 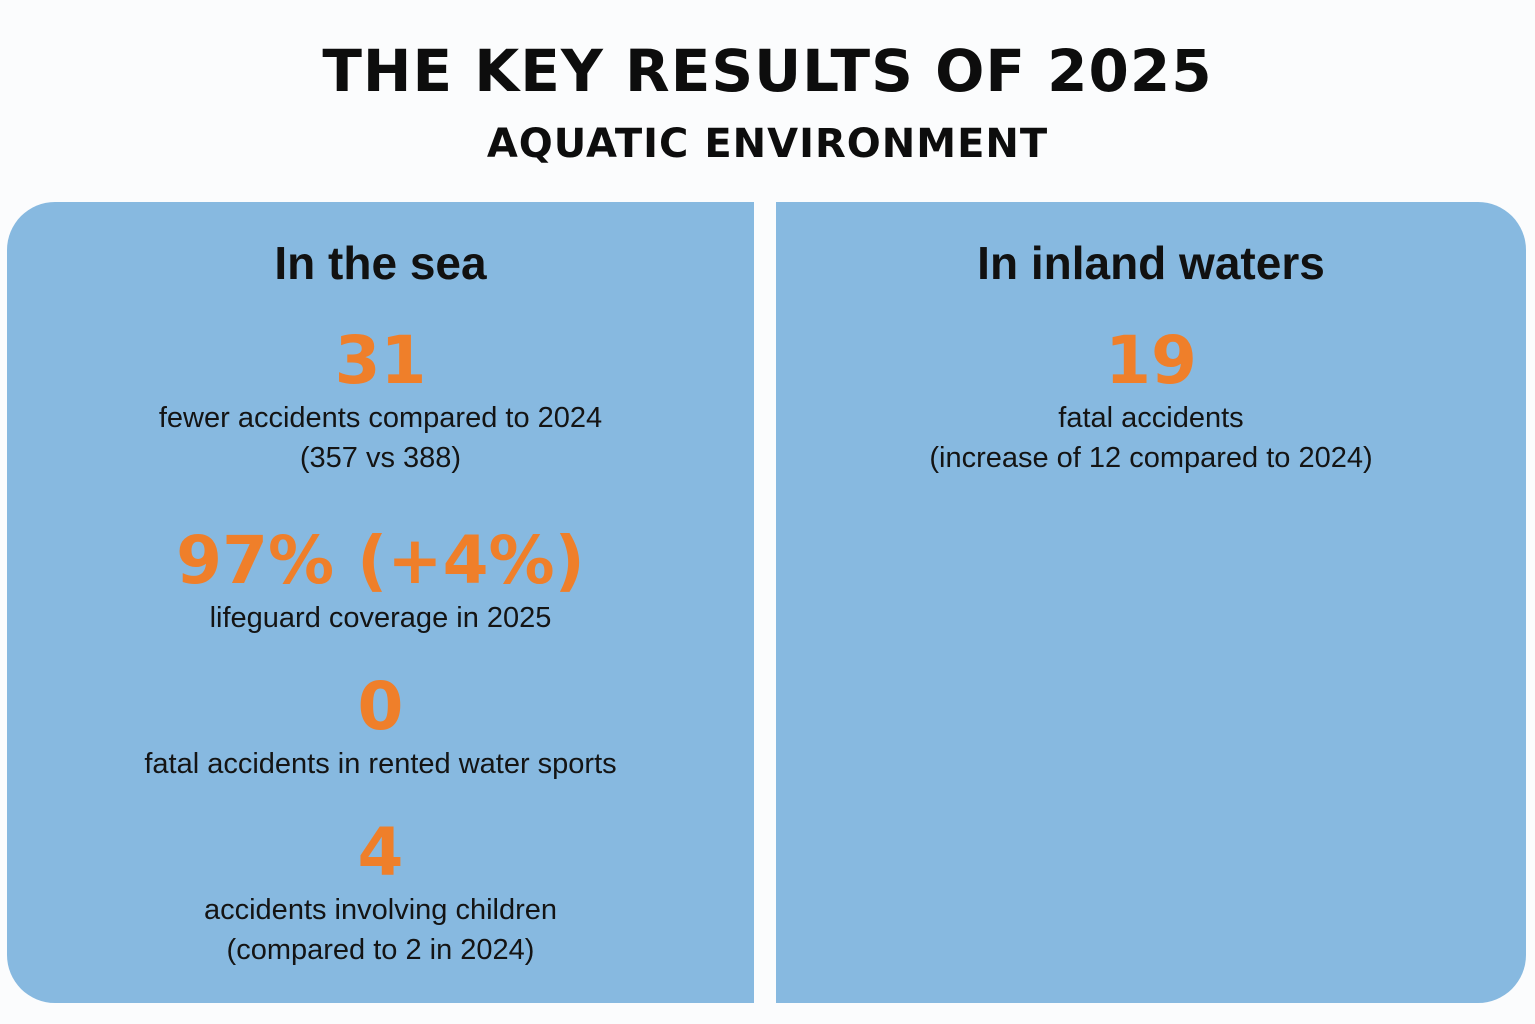 What do you see at coordinates (380, 950) in the screenshot?
I see `stat-description-detail: (compared to 2 in 2024)` at bounding box center [380, 950].